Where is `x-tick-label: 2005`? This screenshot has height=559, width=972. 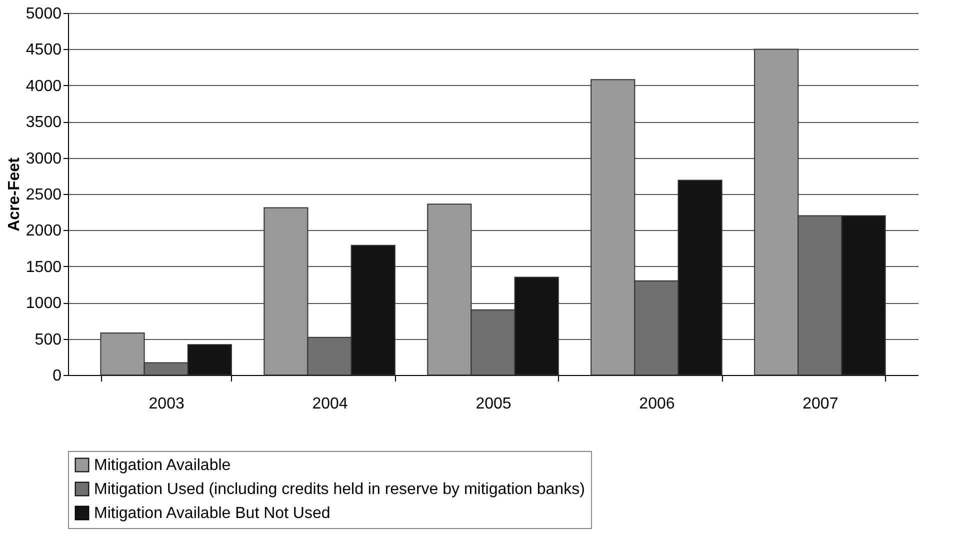 x-tick-label: 2005 is located at coordinates (494, 404).